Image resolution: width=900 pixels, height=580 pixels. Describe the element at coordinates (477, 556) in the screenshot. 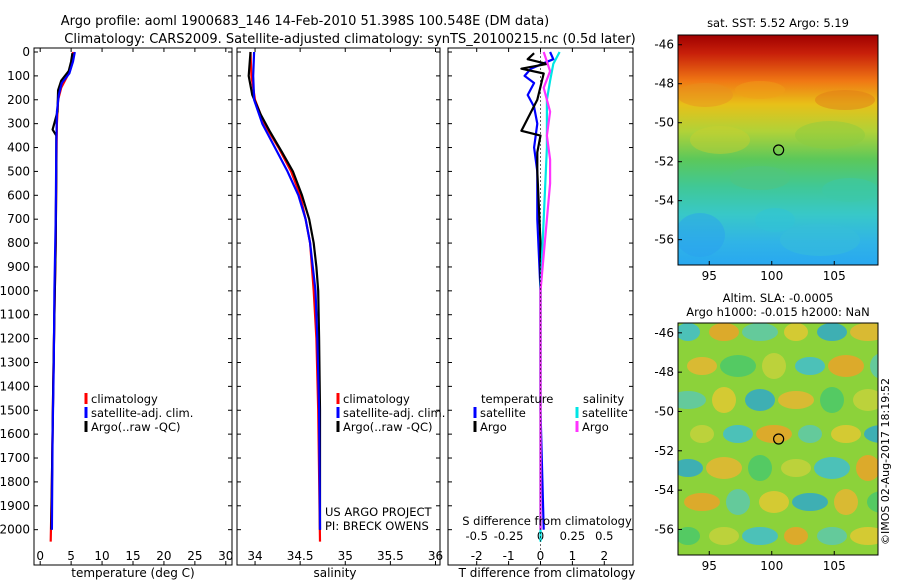

I see `x-tick-label: -2` at that location.